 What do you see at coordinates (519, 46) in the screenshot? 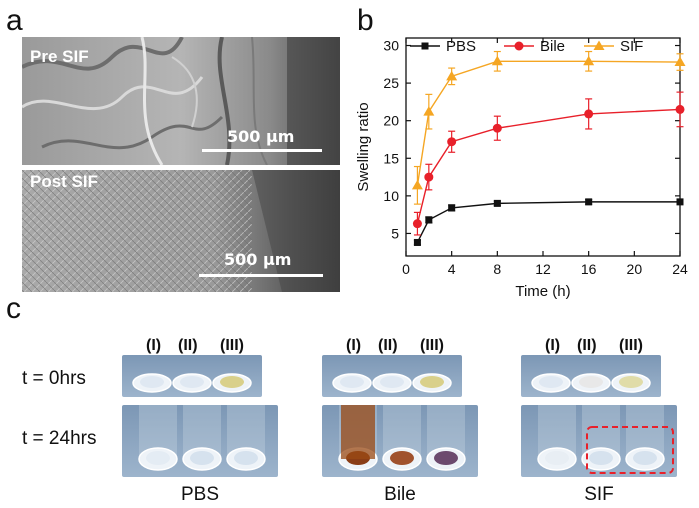
I see `legend-marker-bile` at bounding box center [519, 46].